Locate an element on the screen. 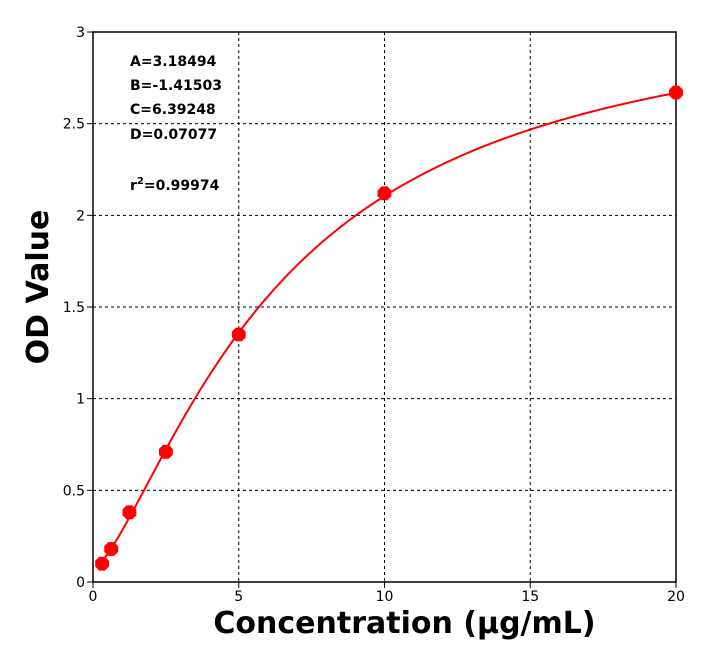 The image size is (709, 666). y-tick-label: 3 is located at coordinates (80, 33).